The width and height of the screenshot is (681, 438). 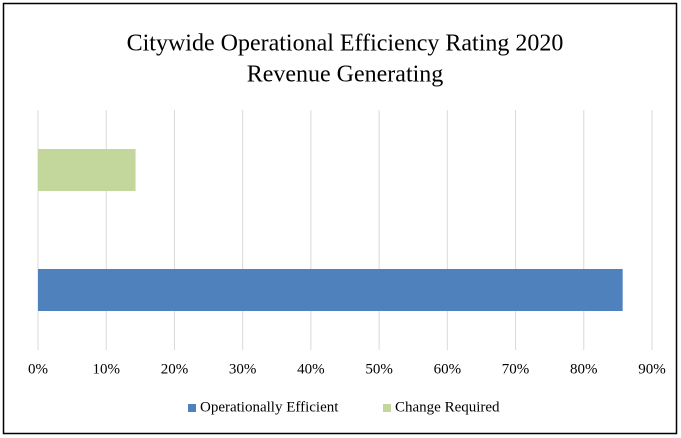 What do you see at coordinates (311, 369) in the screenshot?
I see `x-tick-label: 40%` at bounding box center [311, 369].